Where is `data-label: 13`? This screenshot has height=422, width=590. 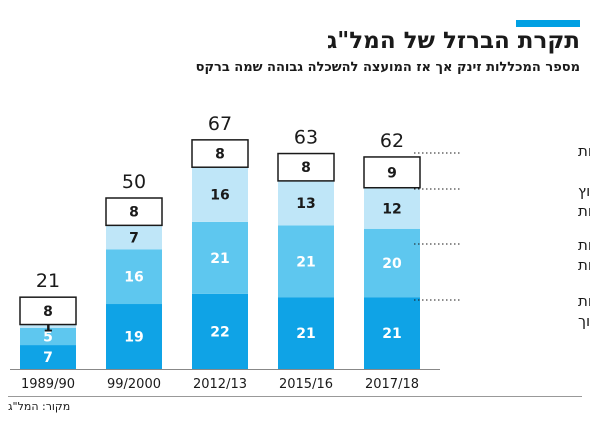 data-label: 13 is located at coordinates (305, 204).